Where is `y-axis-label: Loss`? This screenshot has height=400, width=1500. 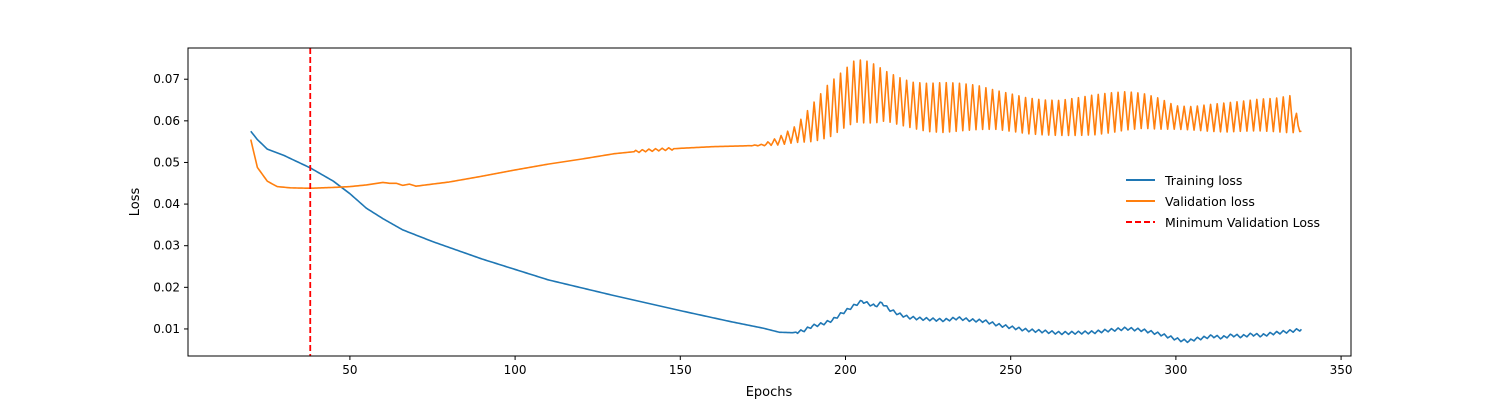
y-axis-label: Loss is located at coordinates (135, 202).